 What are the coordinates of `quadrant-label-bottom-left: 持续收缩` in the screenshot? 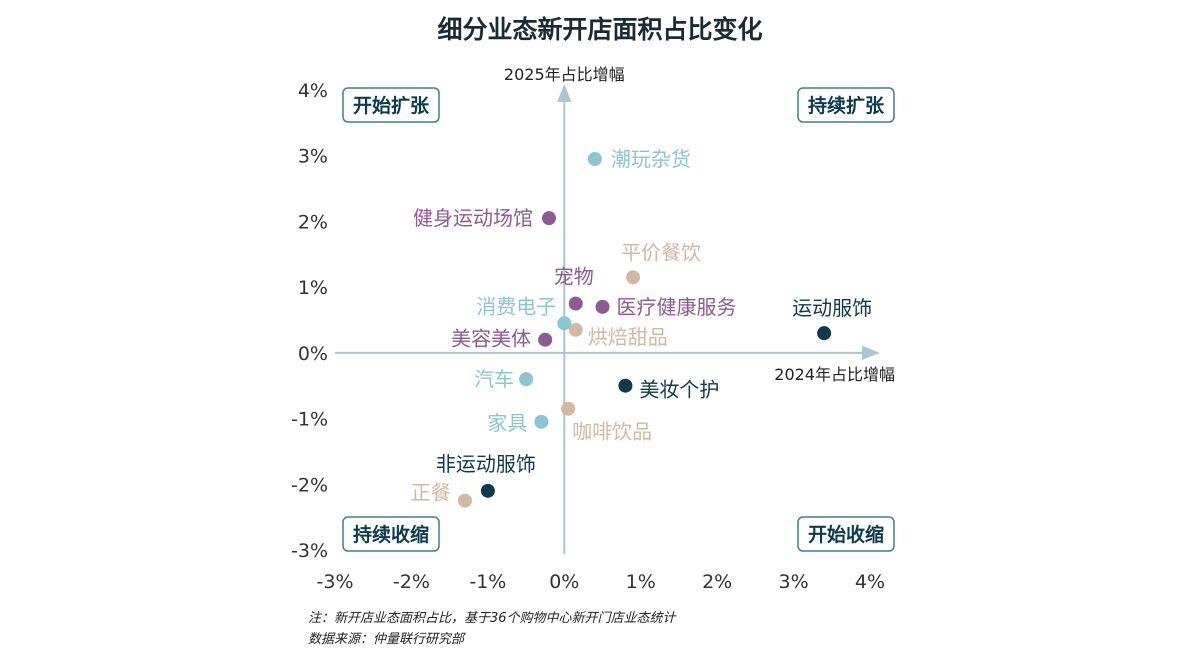 It's located at (391, 534).